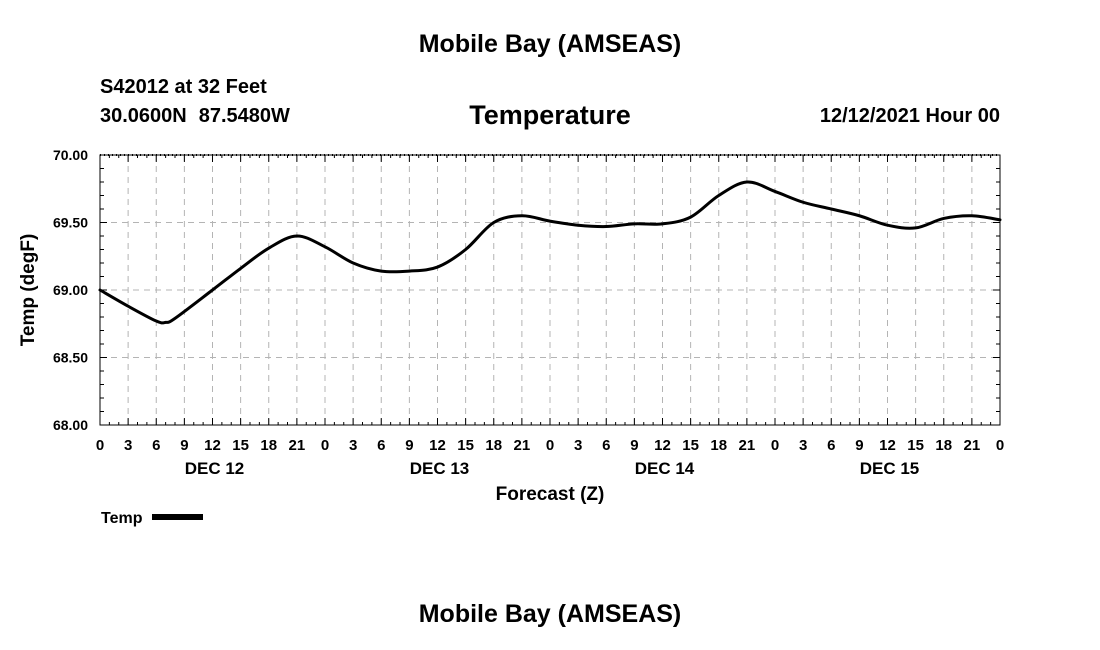  I want to click on legend: Temp, so click(152, 519).